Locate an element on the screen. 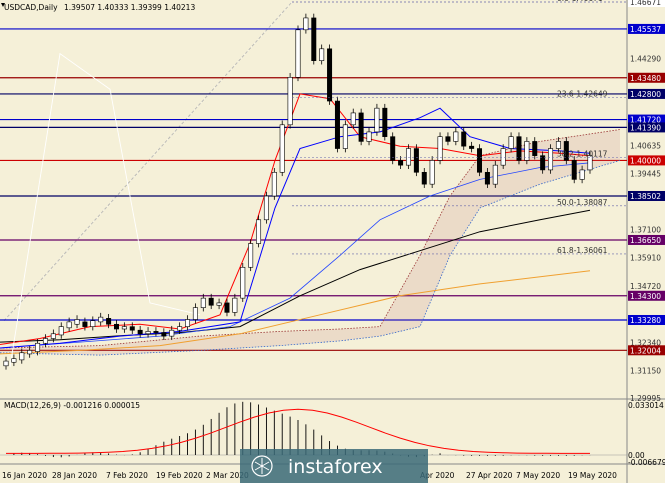 Image resolution: width=665 pixels, height=483 pixels. price-tick: 1.35910 is located at coordinates (645, 258).